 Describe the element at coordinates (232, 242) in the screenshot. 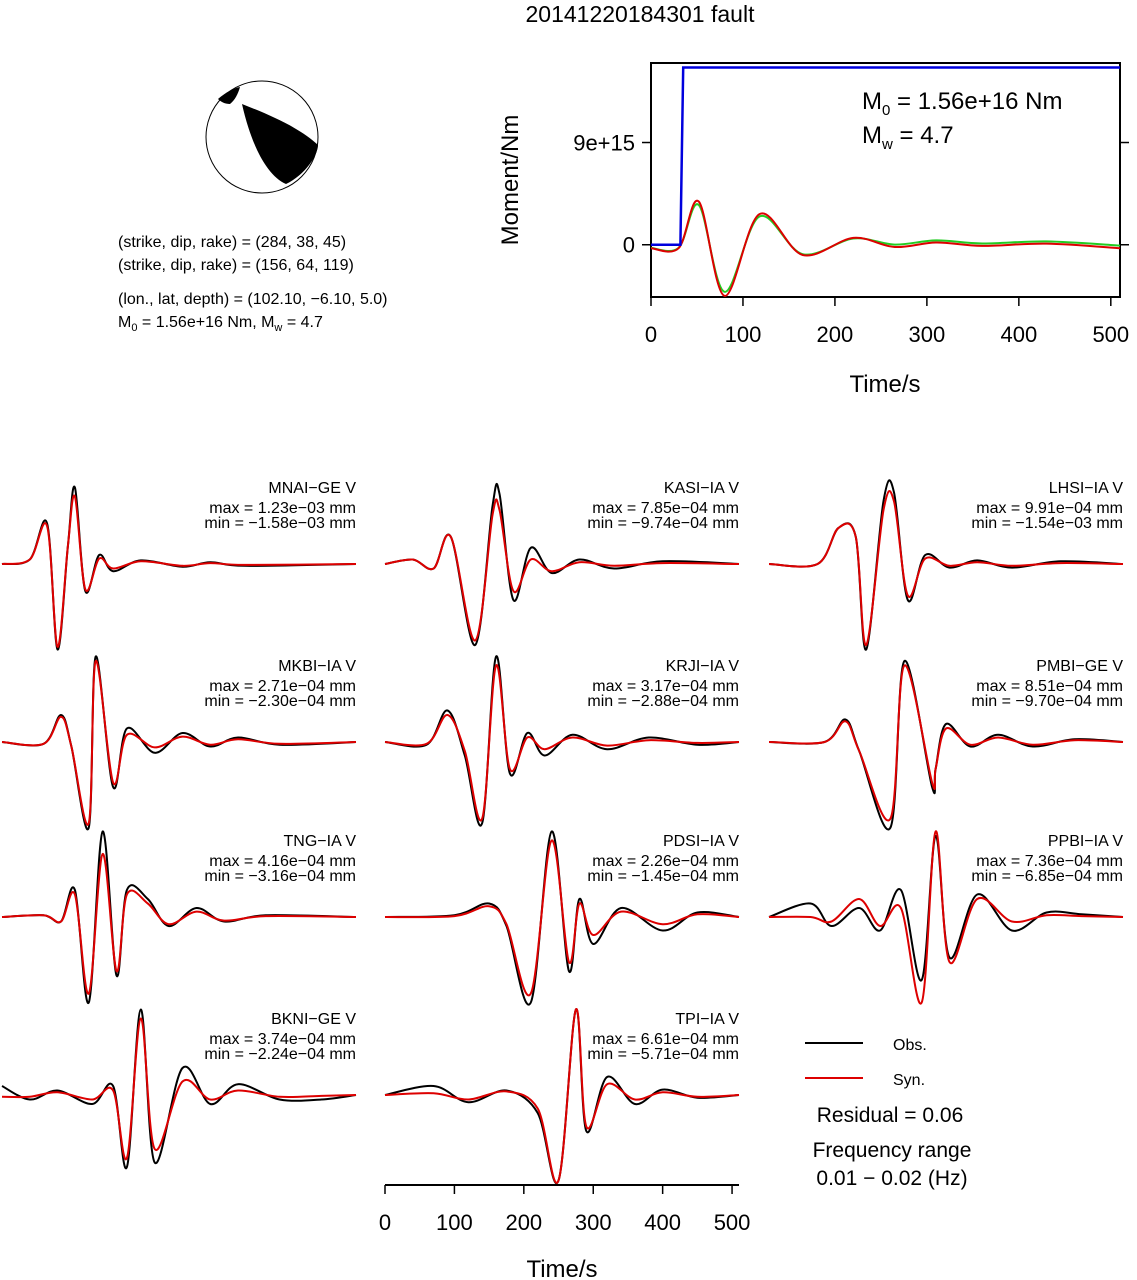

I see `mechanism-plane1: (strike, dip, rake) = (284, 38, 45)` at that location.